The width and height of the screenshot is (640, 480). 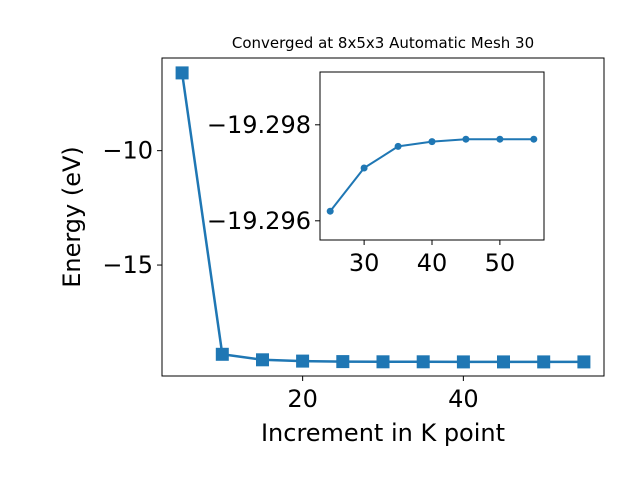 I want to click on inset-x-tick-label: 50, so click(x=500, y=263).